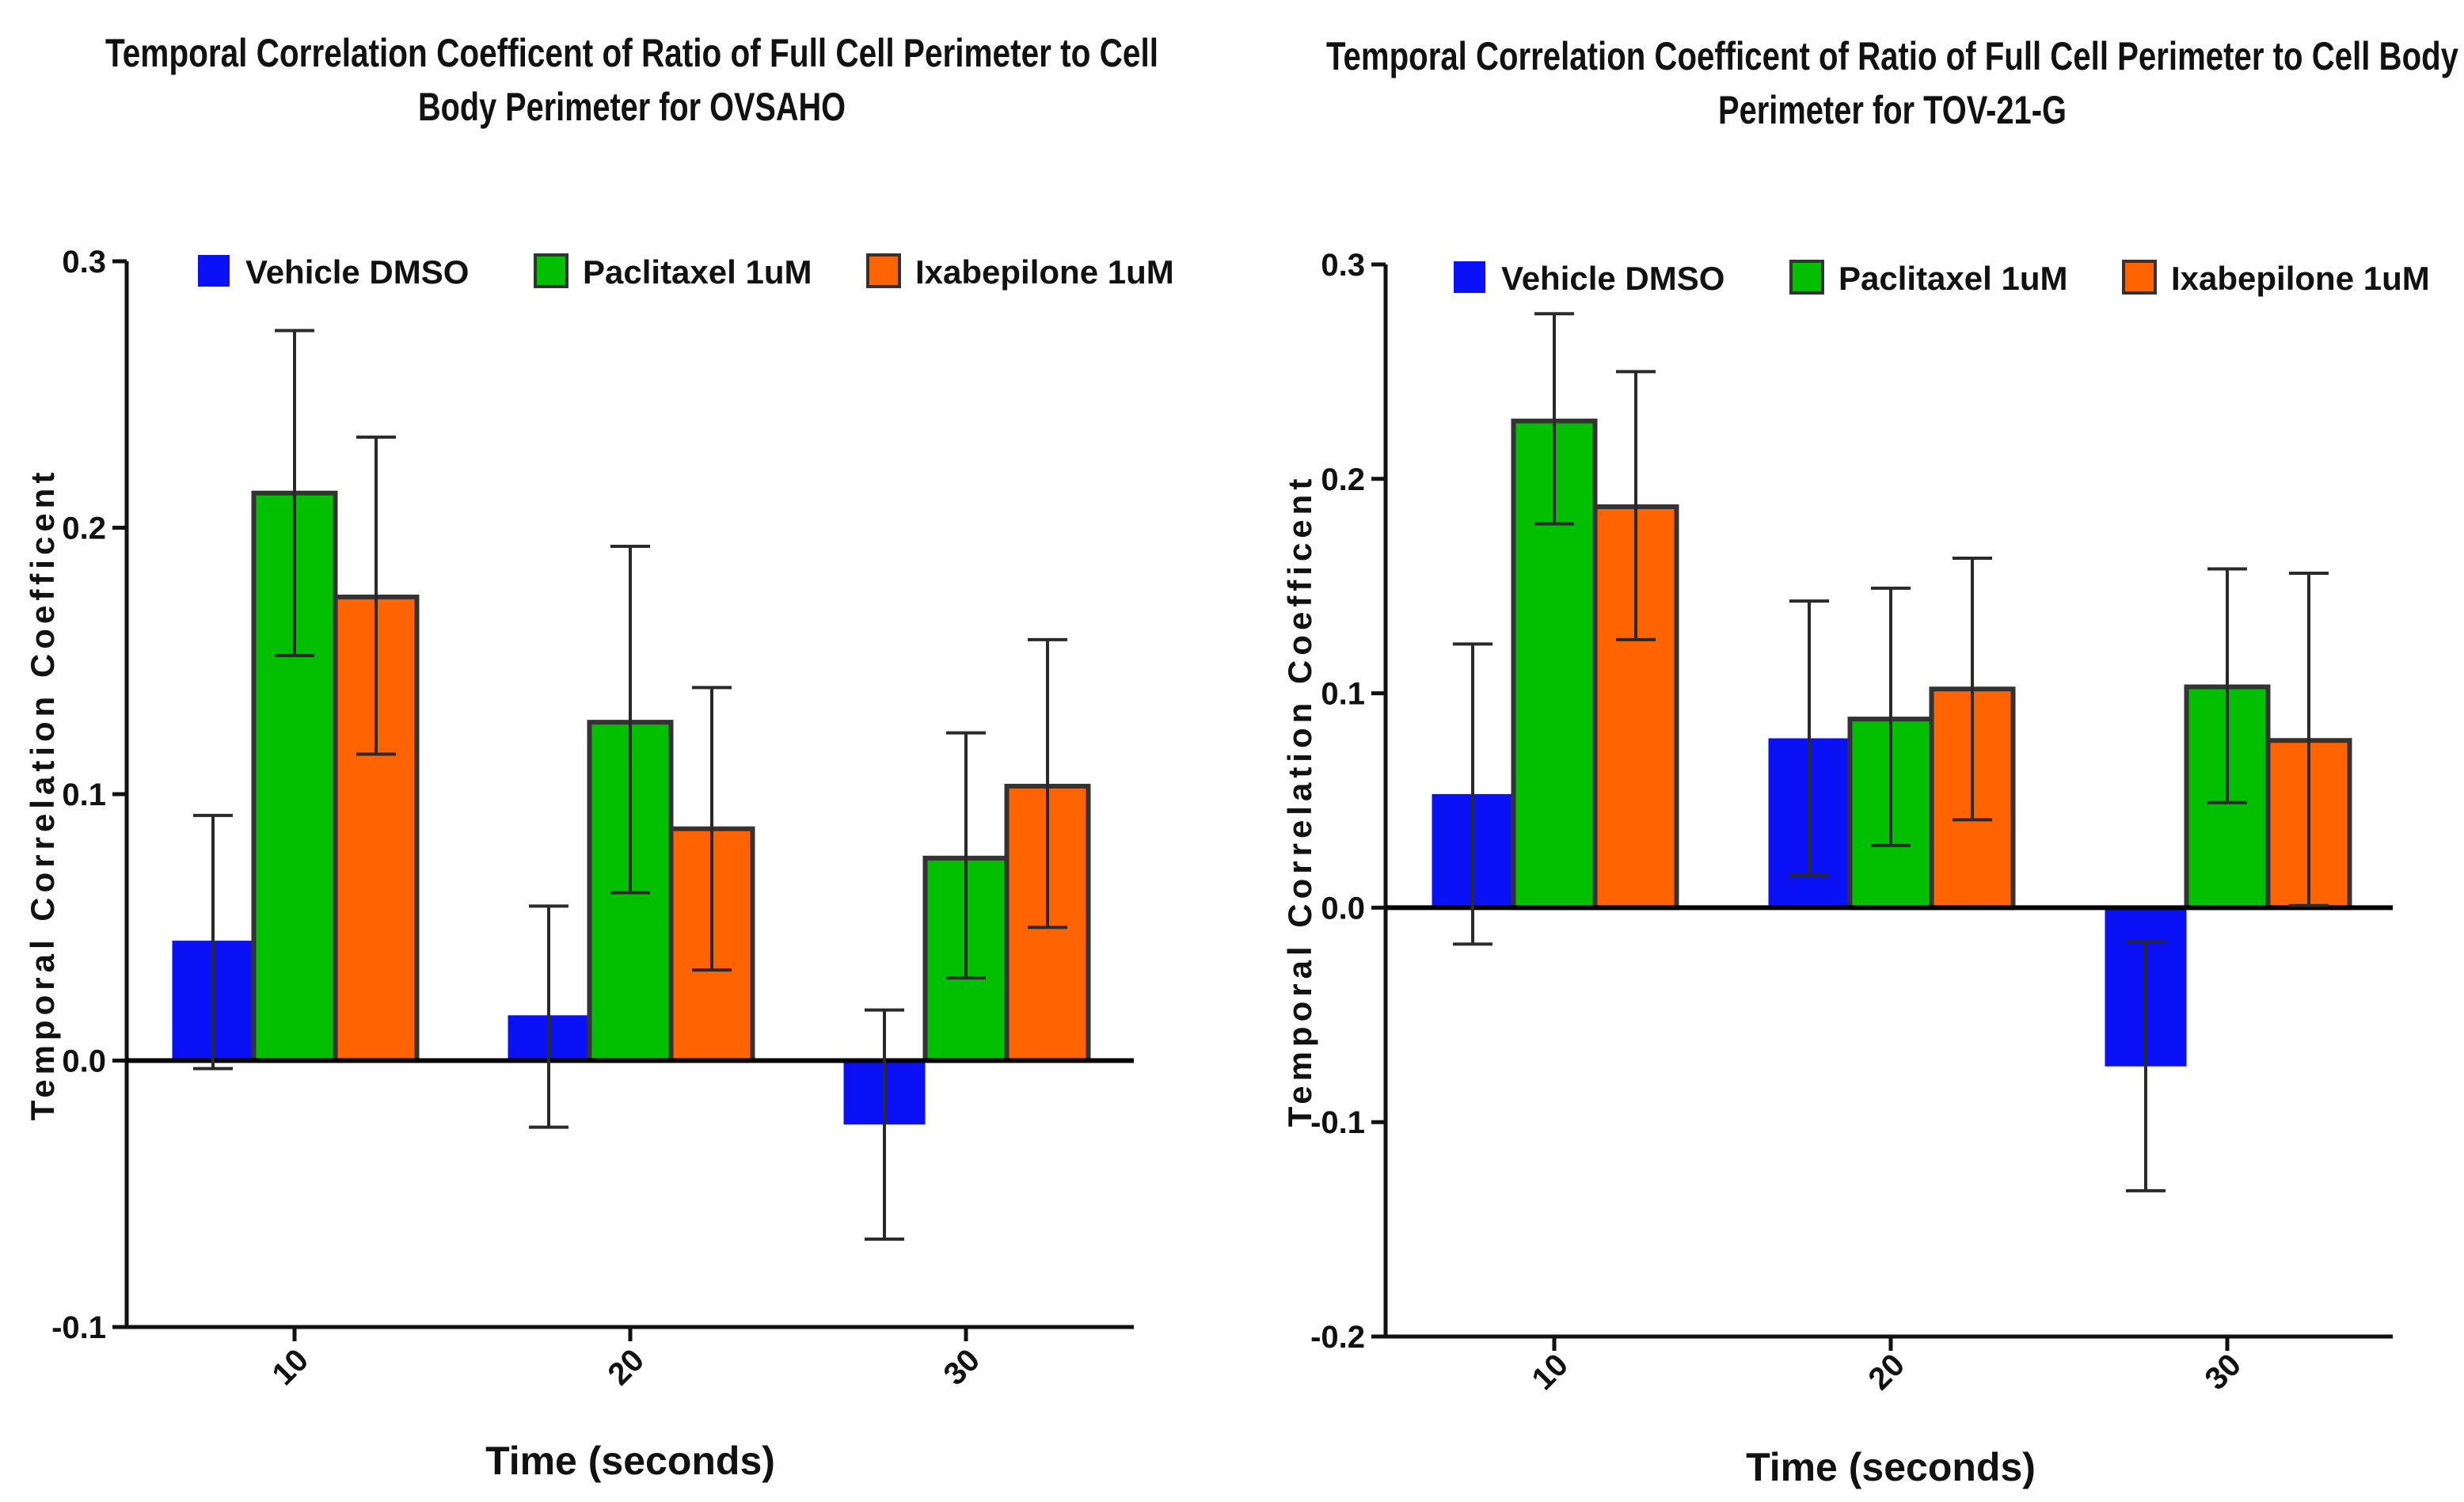 The image size is (2464, 1502). What do you see at coordinates (632, 107) in the screenshot?
I see `chart-title-line: Body Perimeter for OVSAHO` at bounding box center [632, 107].